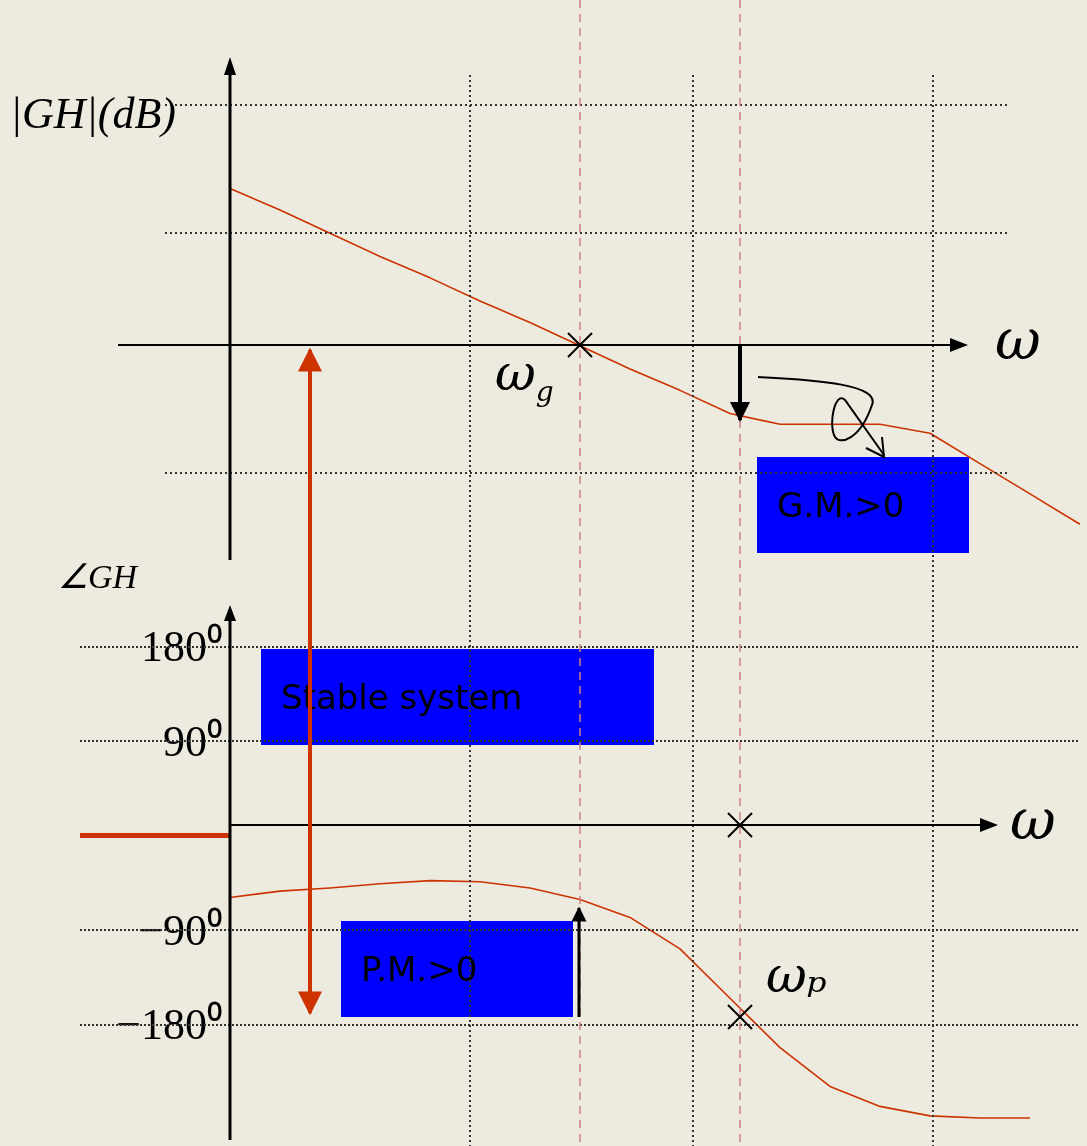 Image resolution: width=1087 pixels, height=1146 pixels. I want to click on note-box: G.M.>0, so click(863, 505).